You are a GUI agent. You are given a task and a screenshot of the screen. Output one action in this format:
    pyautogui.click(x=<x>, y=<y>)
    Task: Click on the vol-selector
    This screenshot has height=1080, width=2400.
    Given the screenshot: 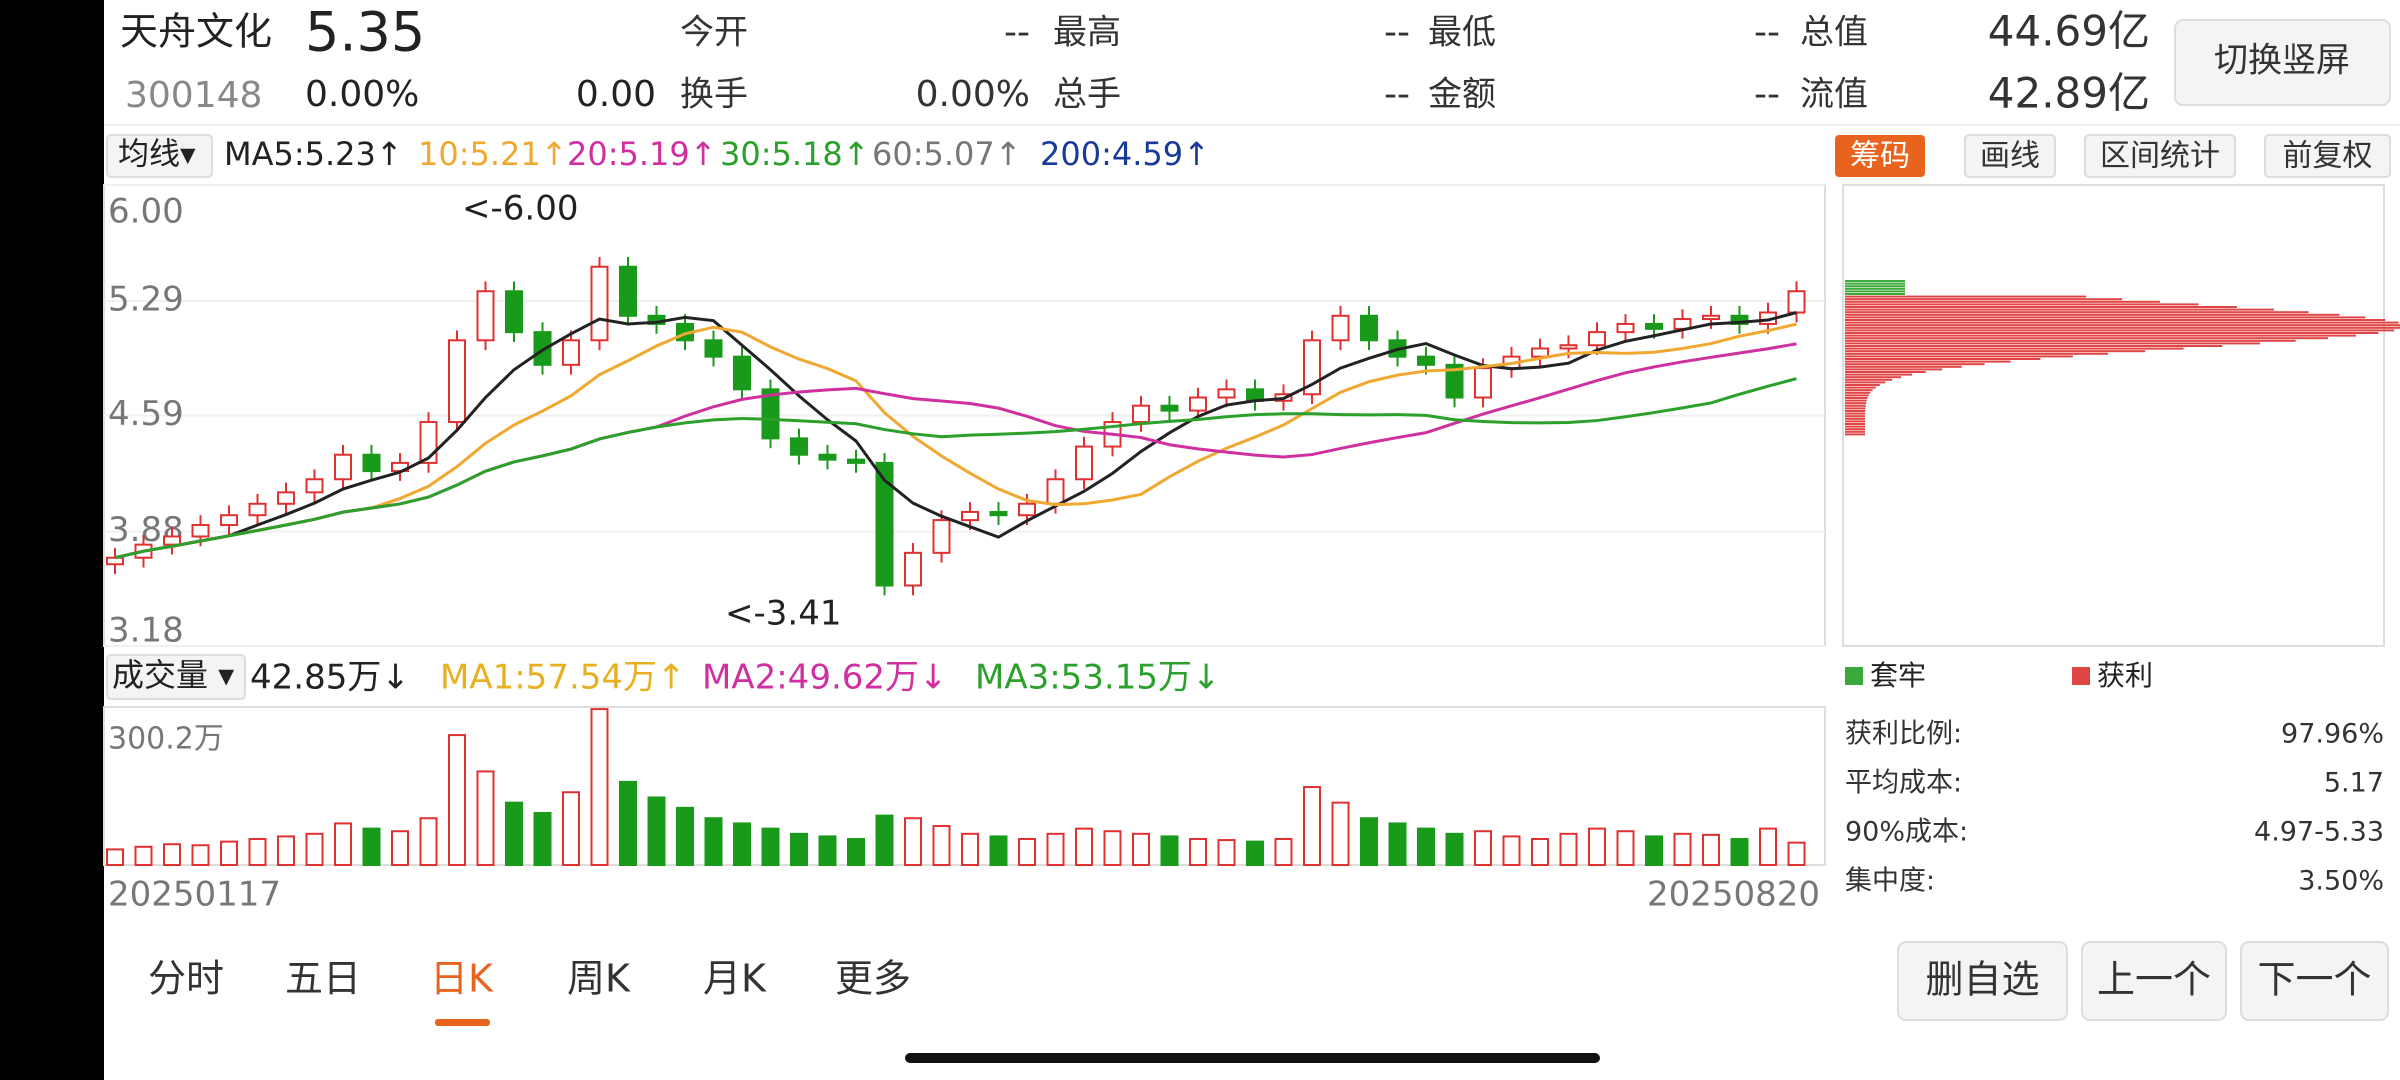 What is the action you would take?
    pyautogui.click(x=176, y=677)
    